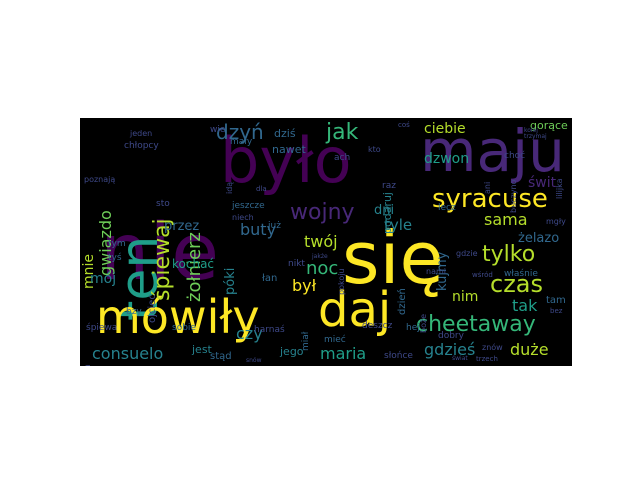 Image resolution: width=640 pixels, height=480 pixels. Describe the element at coordinates (404, 125) in the screenshot. I see `word-cos: coś` at that location.